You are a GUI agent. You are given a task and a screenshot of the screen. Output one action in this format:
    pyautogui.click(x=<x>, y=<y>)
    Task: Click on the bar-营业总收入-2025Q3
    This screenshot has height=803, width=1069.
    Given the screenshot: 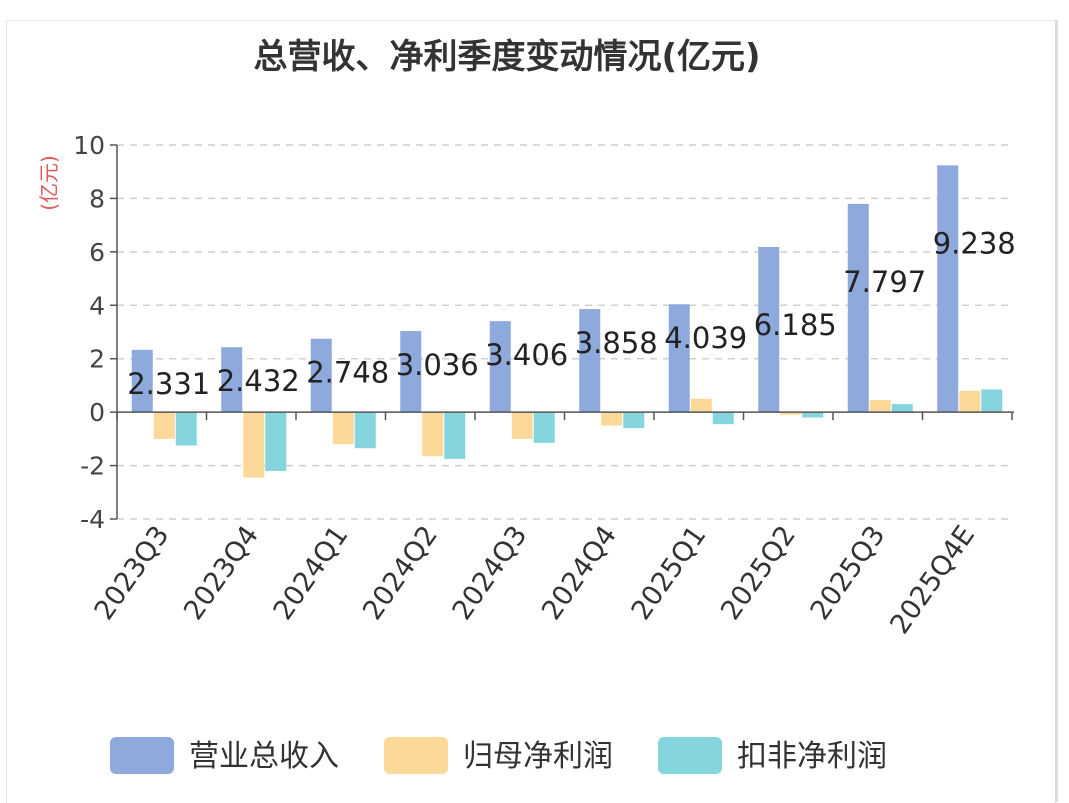 What is the action you would take?
    pyautogui.click(x=858, y=308)
    